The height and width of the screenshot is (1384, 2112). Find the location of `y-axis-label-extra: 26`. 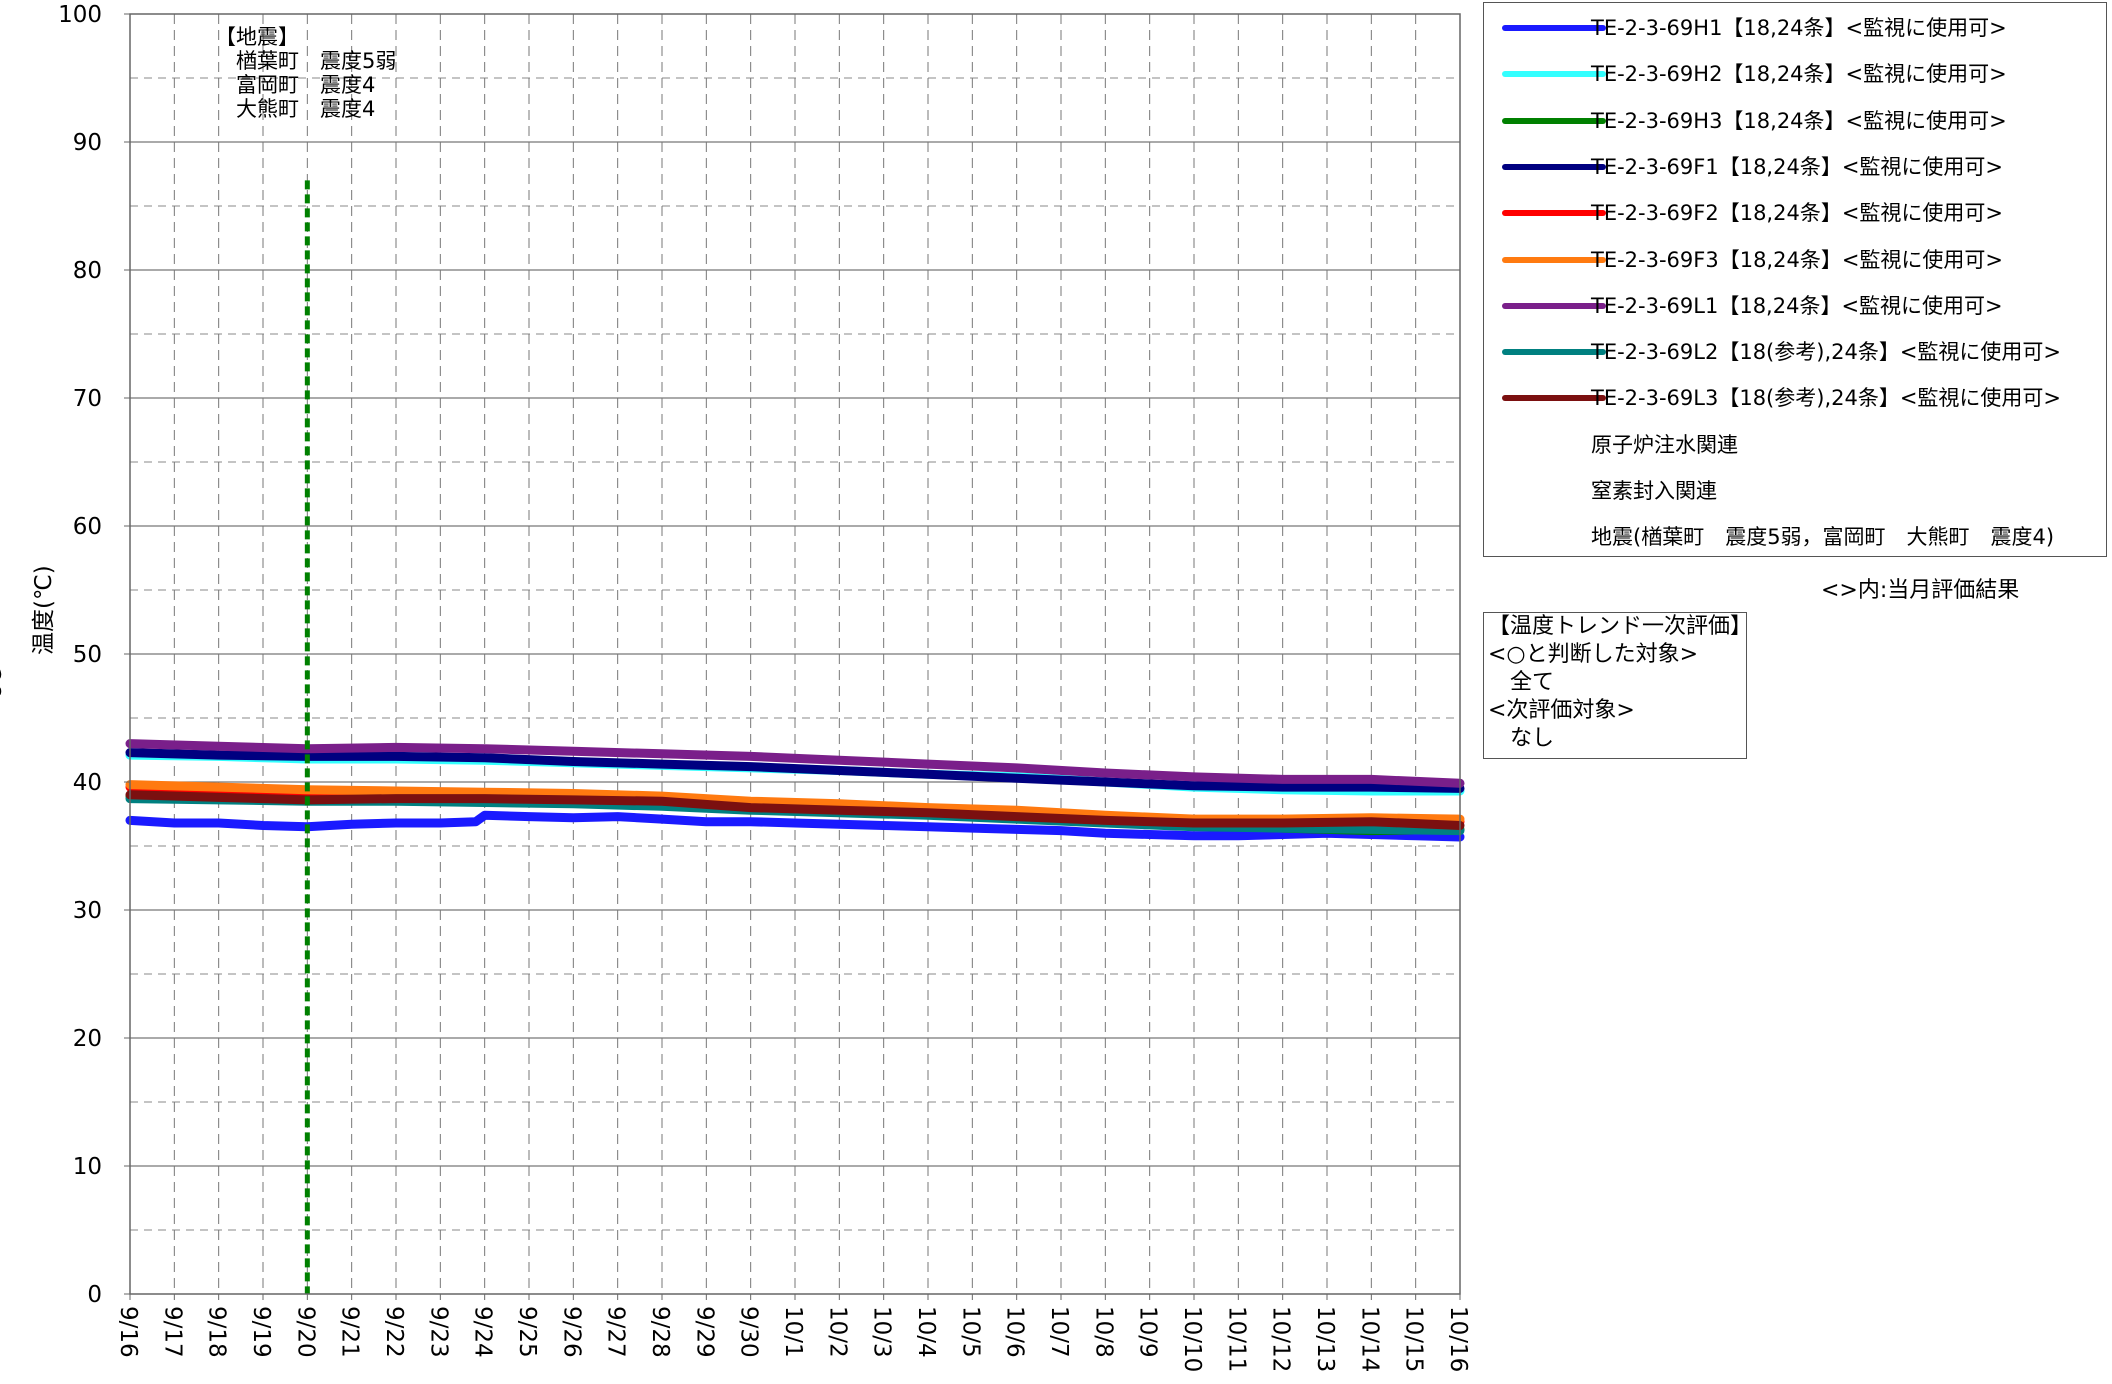

y-axis-label-extra: 26 is located at coordinates (2, 683).